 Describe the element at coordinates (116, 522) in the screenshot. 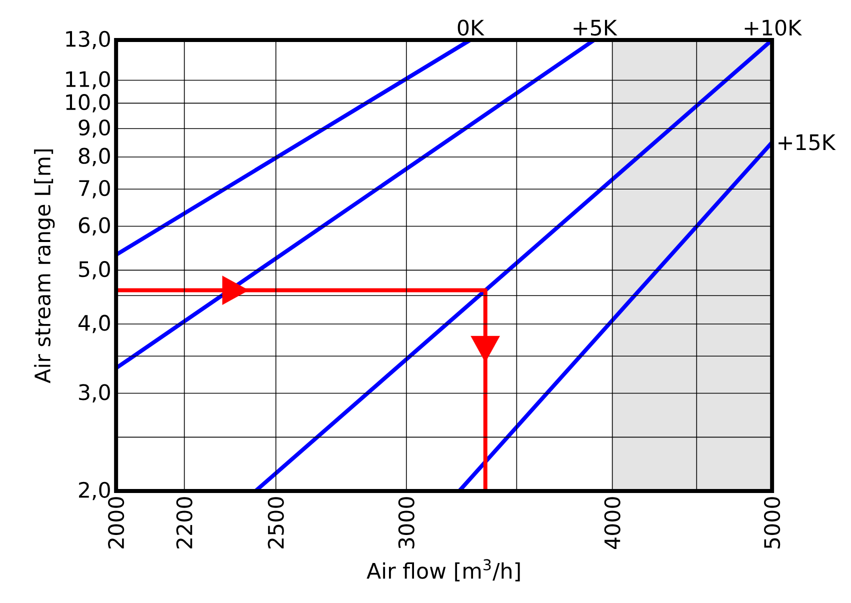

I see `x-tick-label: 2000` at that location.